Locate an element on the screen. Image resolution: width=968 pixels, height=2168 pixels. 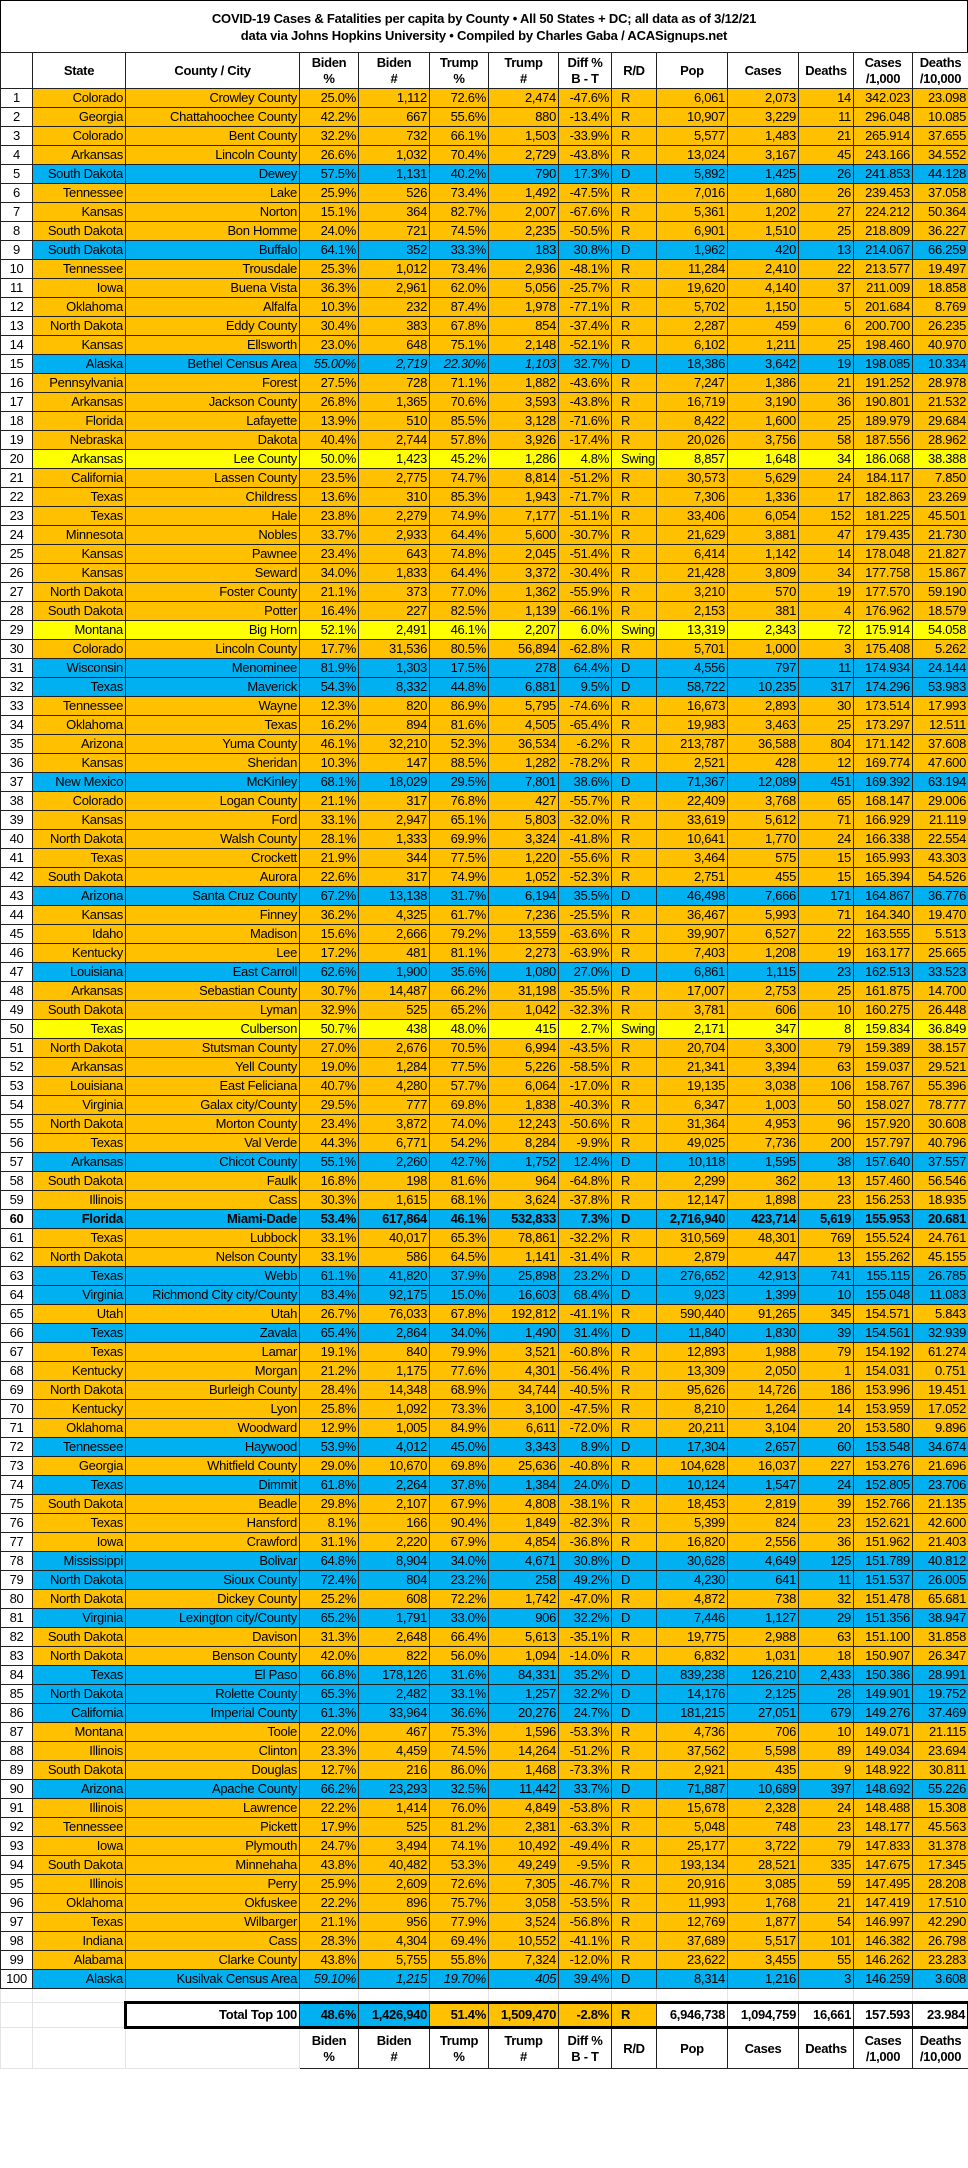
cell-cases-per-1000: 149.034 is located at coordinates (883, 1751).